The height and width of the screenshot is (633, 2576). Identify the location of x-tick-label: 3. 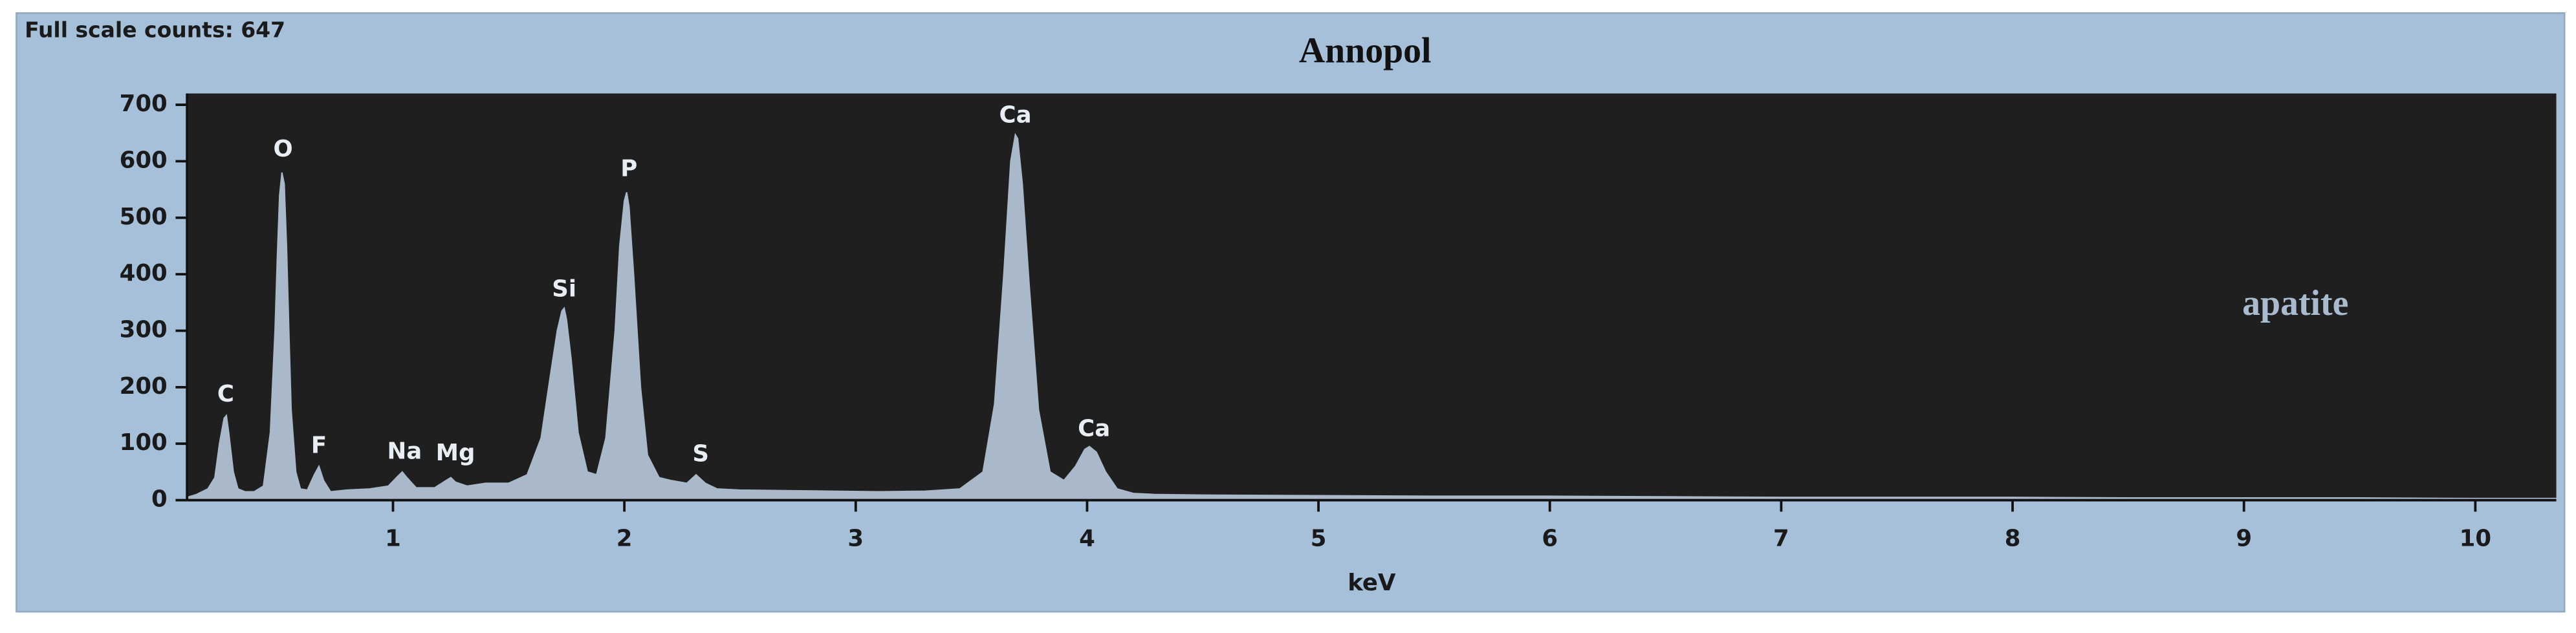
(855, 538).